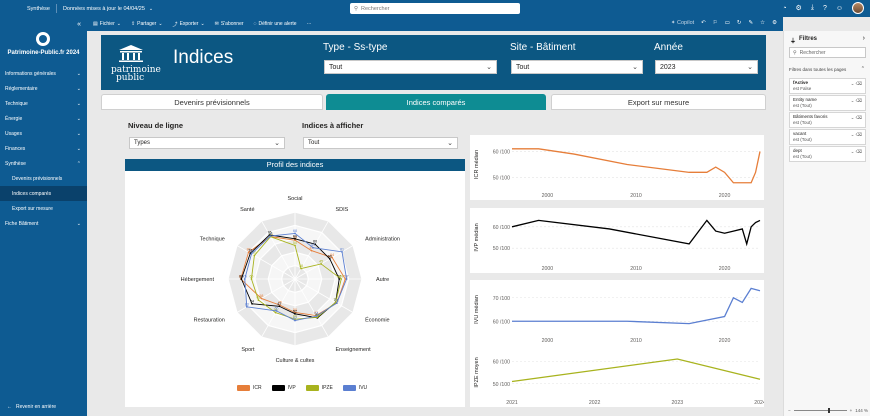 This screenshot has width=870, height=416. I want to click on bookmark-icon: ⚐, so click(715, 23).